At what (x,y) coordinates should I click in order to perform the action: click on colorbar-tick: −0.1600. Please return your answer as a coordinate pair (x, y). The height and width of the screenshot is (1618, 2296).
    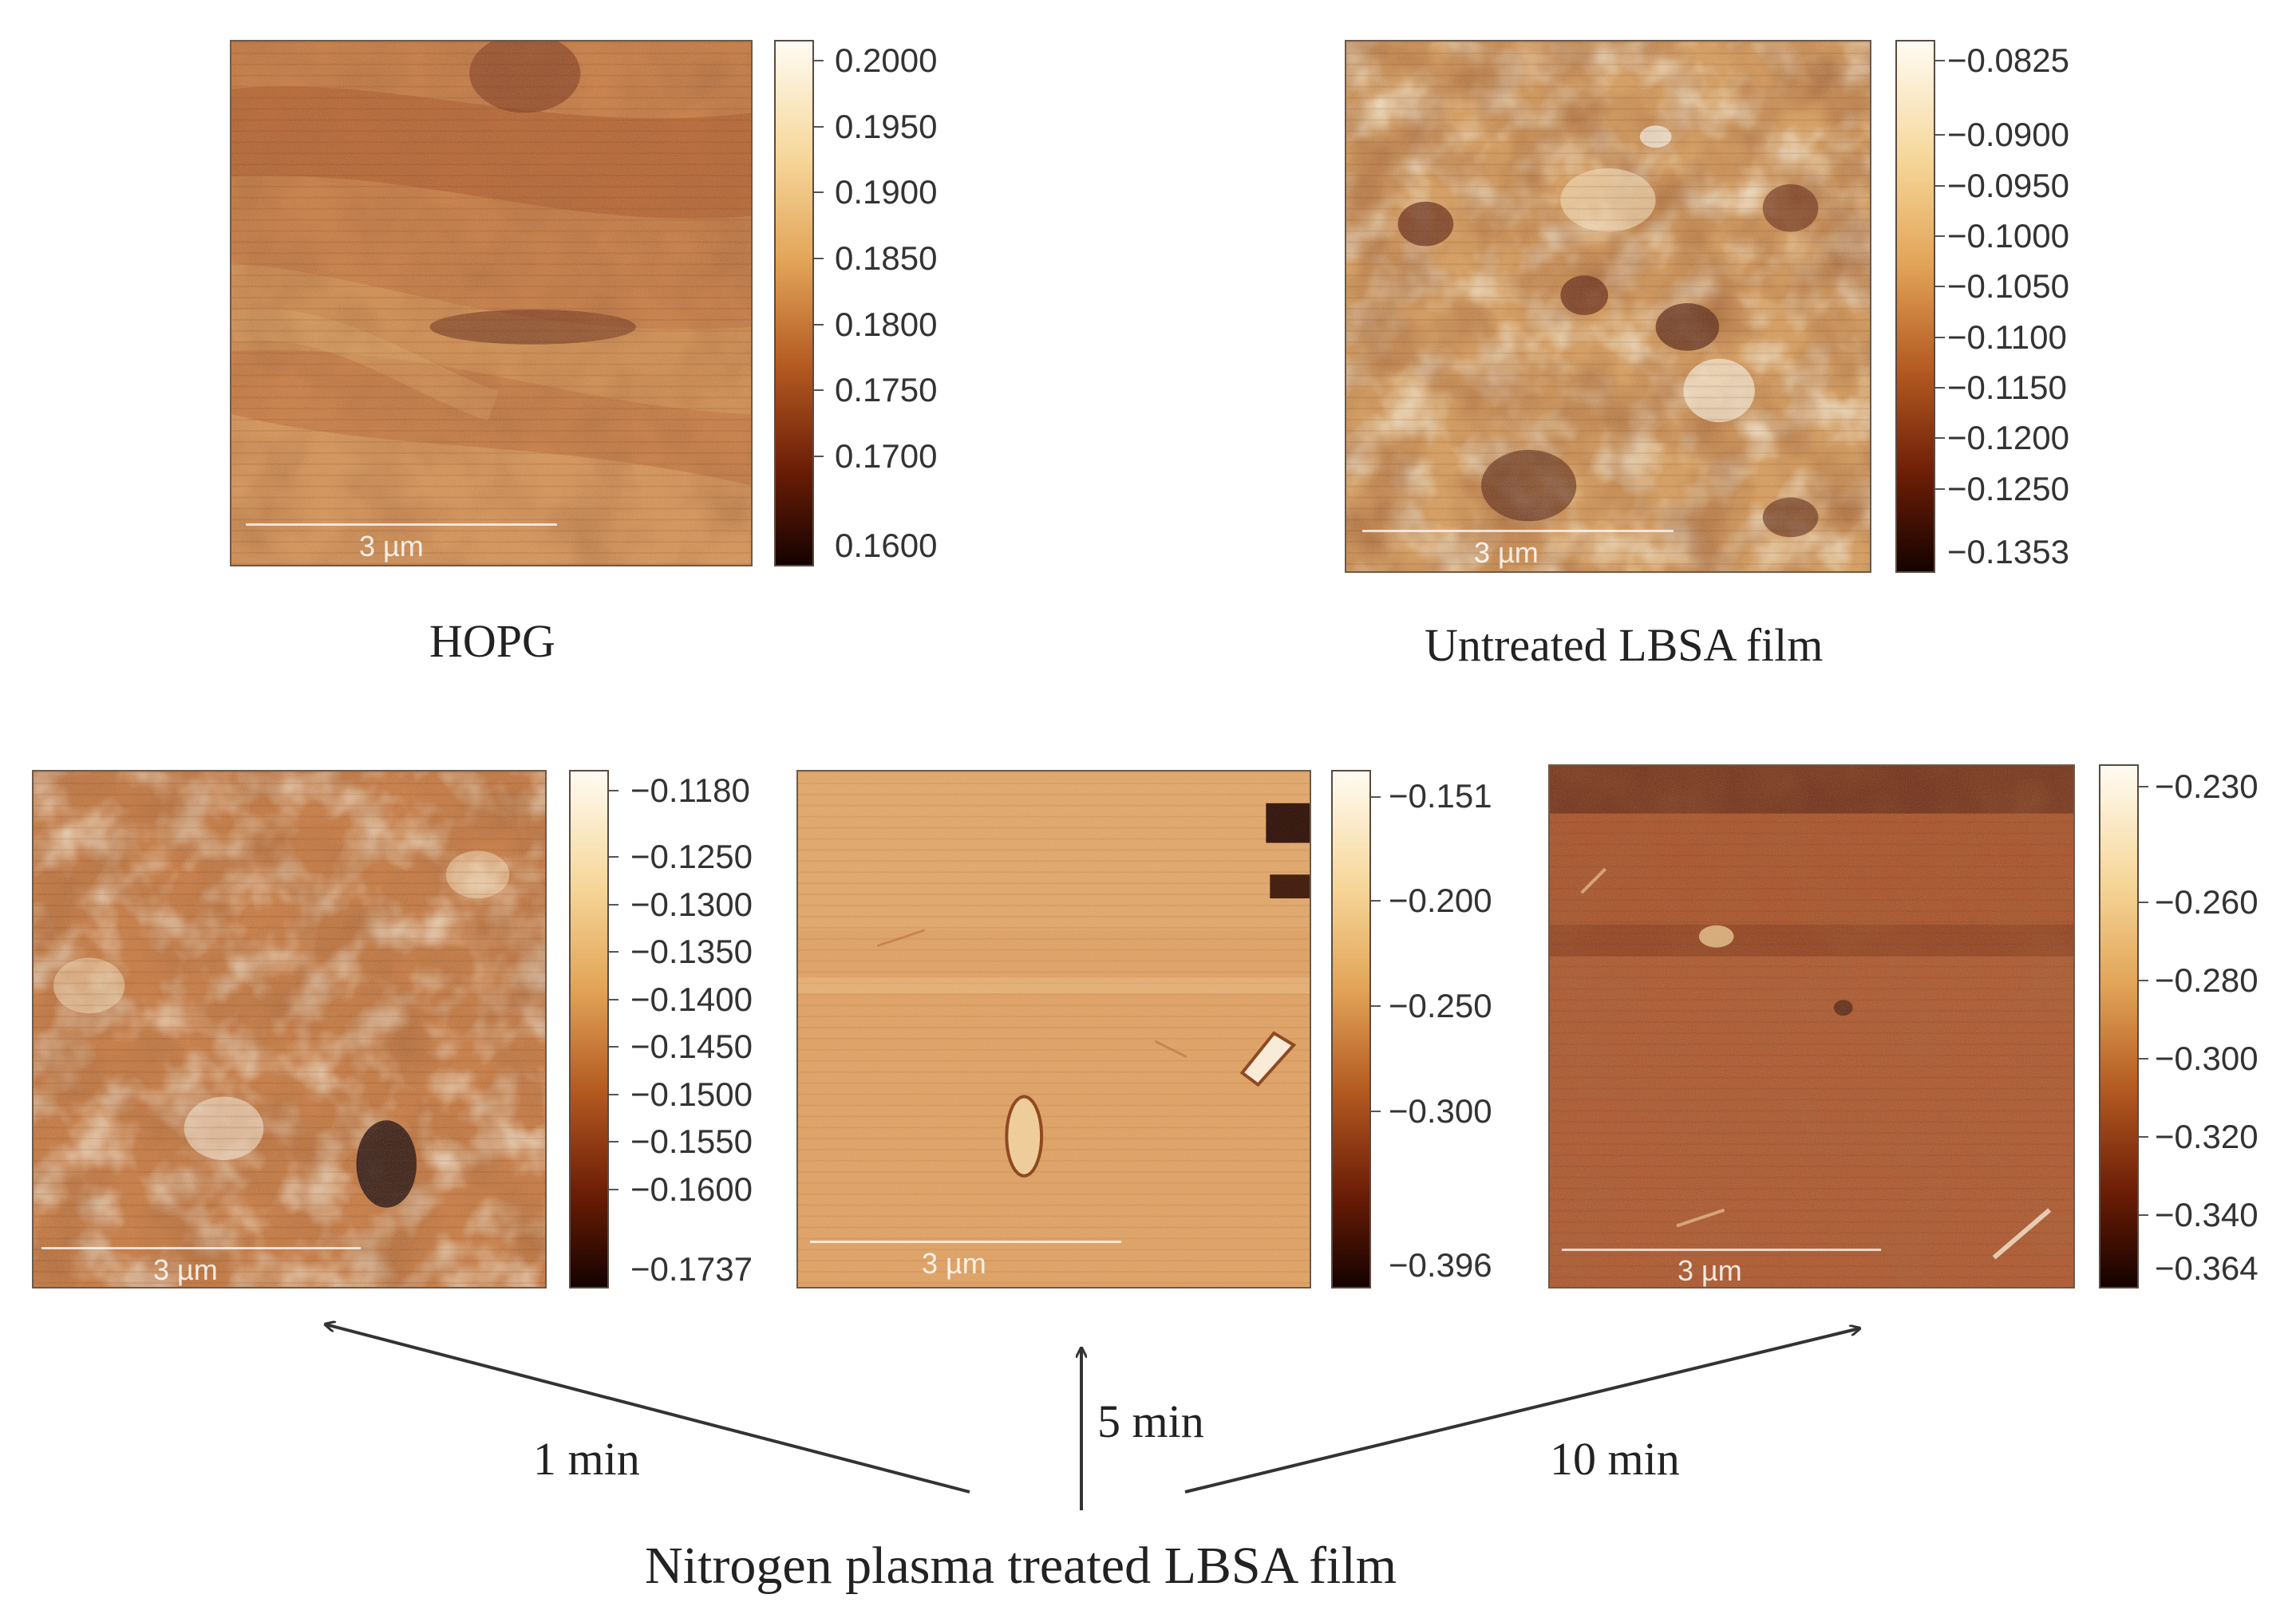
    Looking at the image, I should click on (691, 1189).